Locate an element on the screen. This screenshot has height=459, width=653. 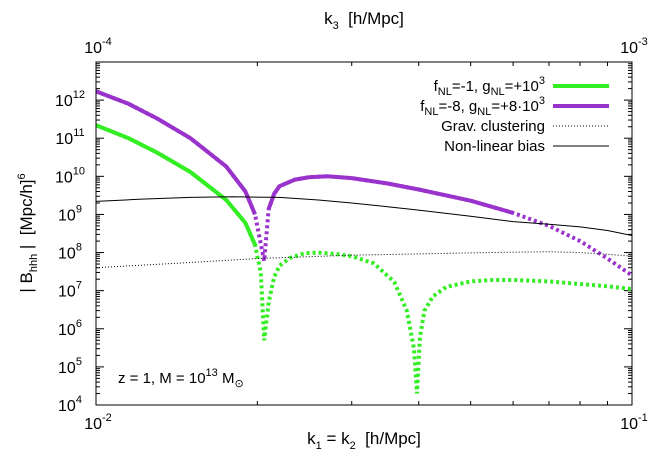
y-axis-label: | Bhhh | [Mpc/h]6 is located at coordinates (28, 232).